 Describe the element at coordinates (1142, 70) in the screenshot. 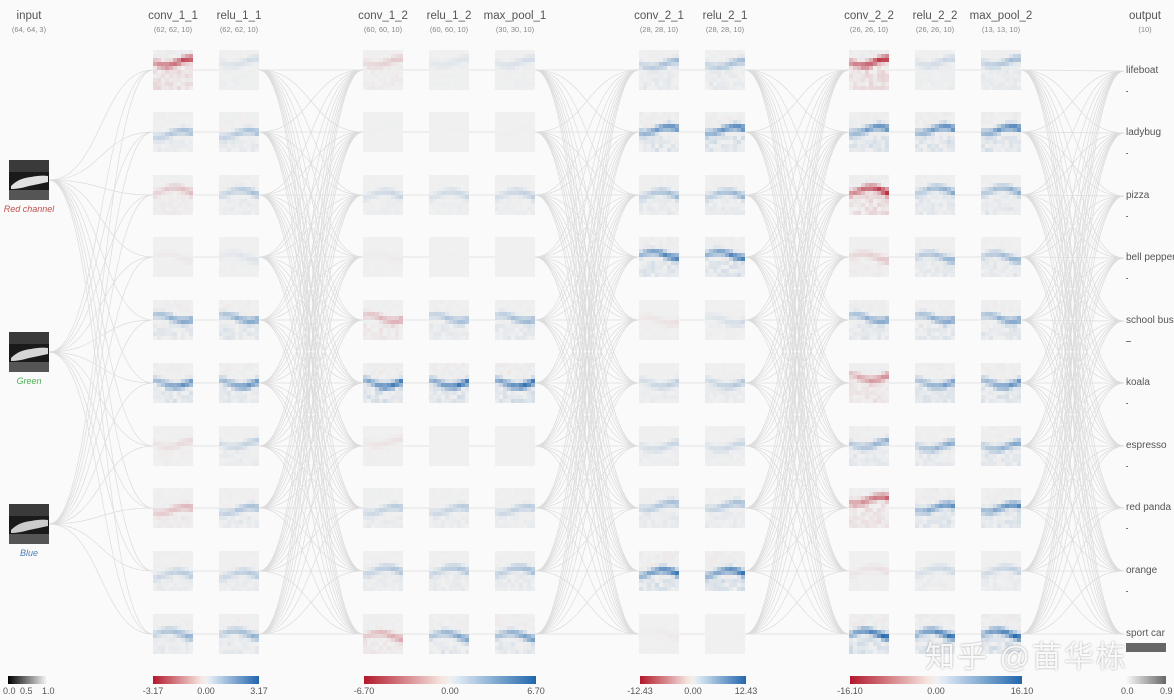

I see `output-class-label: lifeboat` at that location.